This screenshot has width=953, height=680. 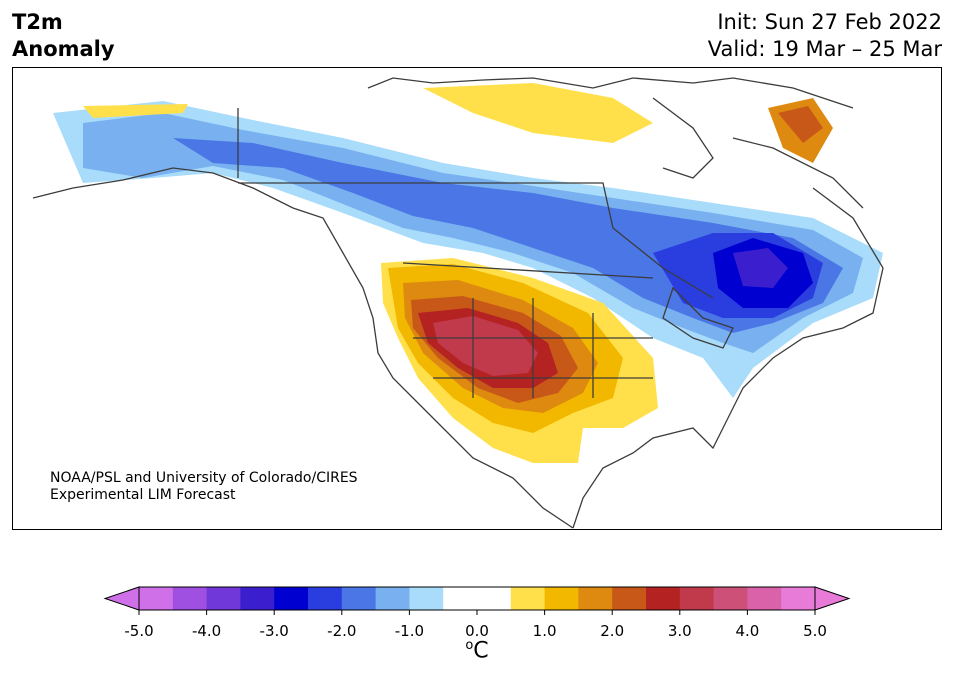 What do you see at coordinates (63, 49) in the screenshot?
I see `title-anomaly: Anomaly` at bounding box center [63, 49].